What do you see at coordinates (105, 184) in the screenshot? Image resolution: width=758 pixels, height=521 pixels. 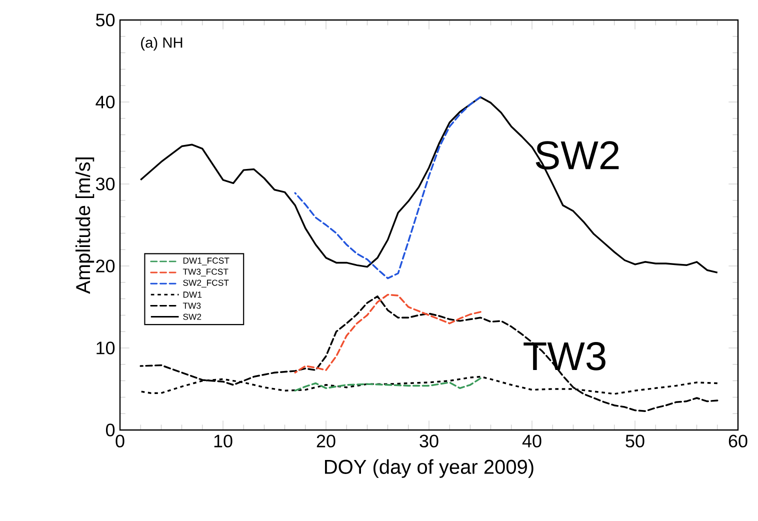 I see `y-tick-label: 30` at bounding box center [105, 184].